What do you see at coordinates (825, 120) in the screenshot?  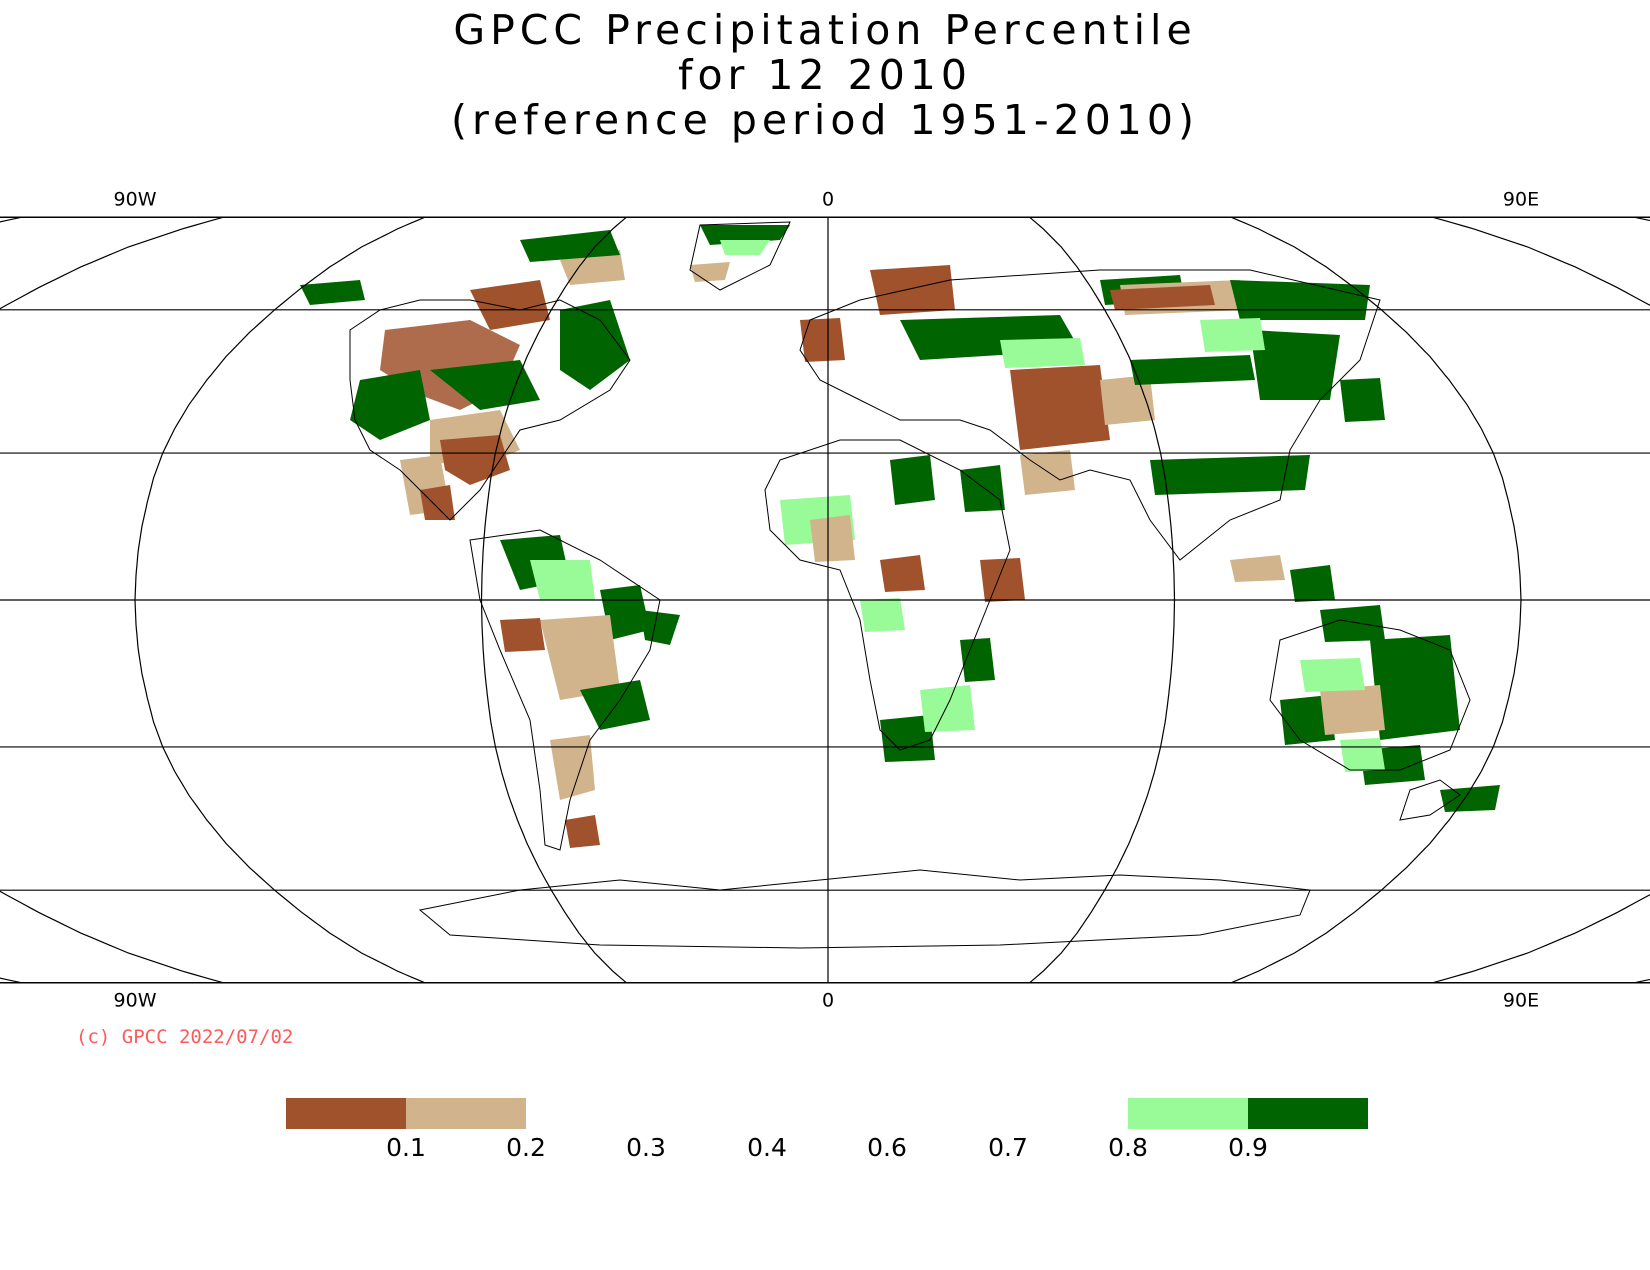 I see `title-line-3: (reference period 1951-2010)` at bounding box center [825, 120].